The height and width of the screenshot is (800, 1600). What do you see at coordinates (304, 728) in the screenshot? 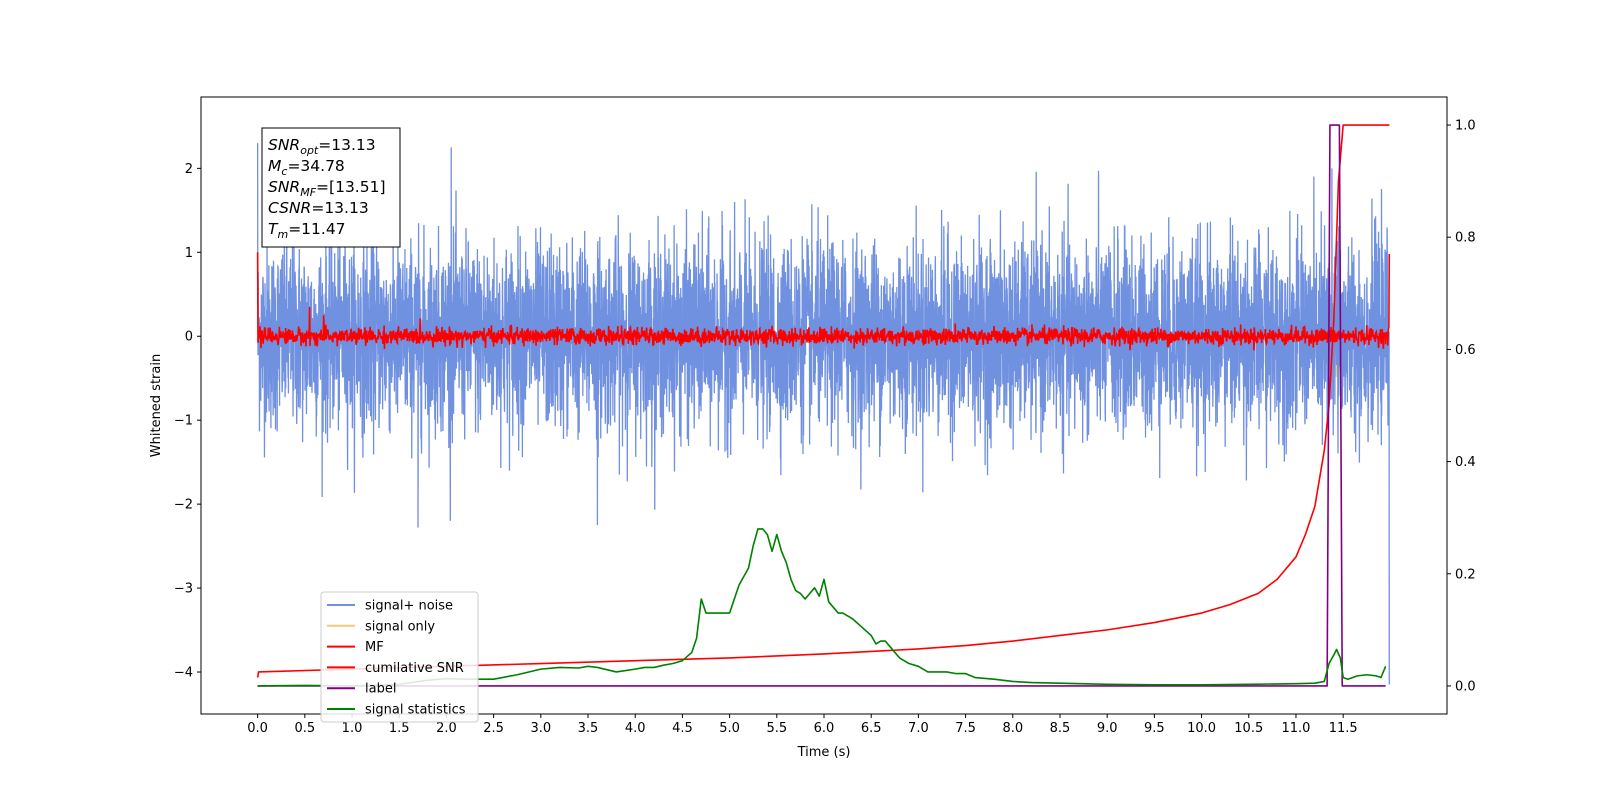
I see `x-tick-label: 0.5` at bounding box center [304, 728].